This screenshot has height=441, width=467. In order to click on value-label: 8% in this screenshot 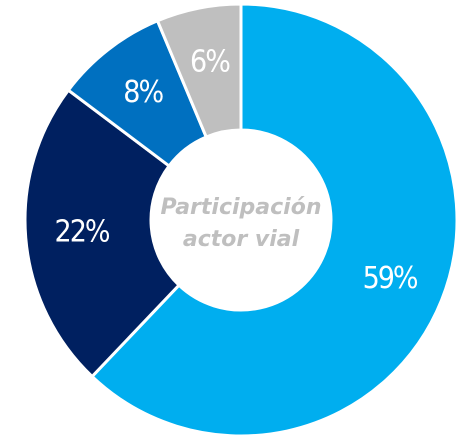, I will do `click(143, 92)`.